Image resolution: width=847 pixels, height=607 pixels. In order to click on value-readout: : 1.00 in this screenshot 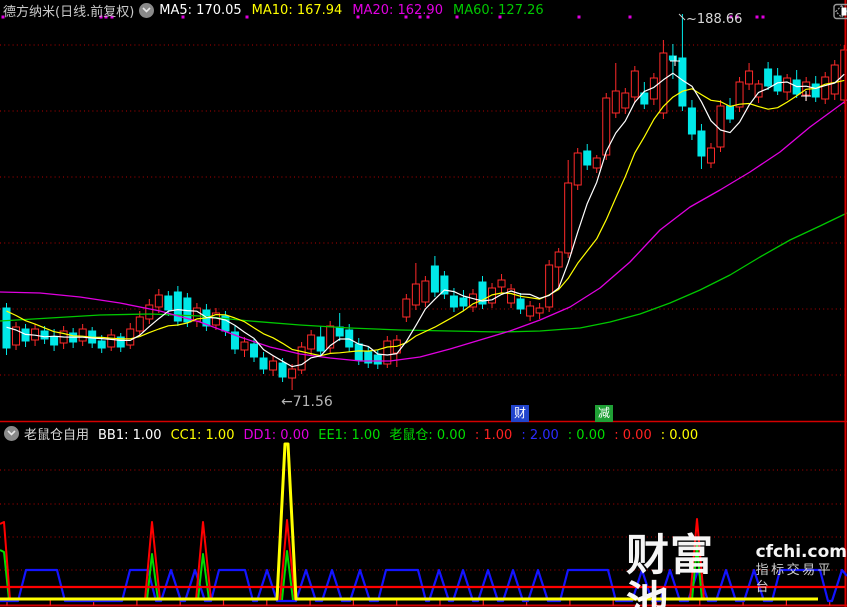, I will do `click(493, 435)`.